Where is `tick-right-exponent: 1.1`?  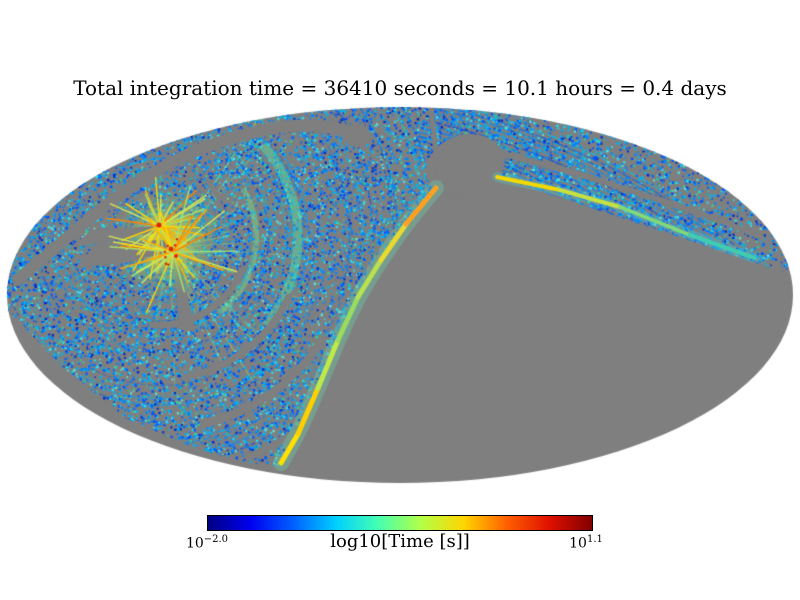 tick-right-exponent: 1.1 is located at coordinates (594, 539).